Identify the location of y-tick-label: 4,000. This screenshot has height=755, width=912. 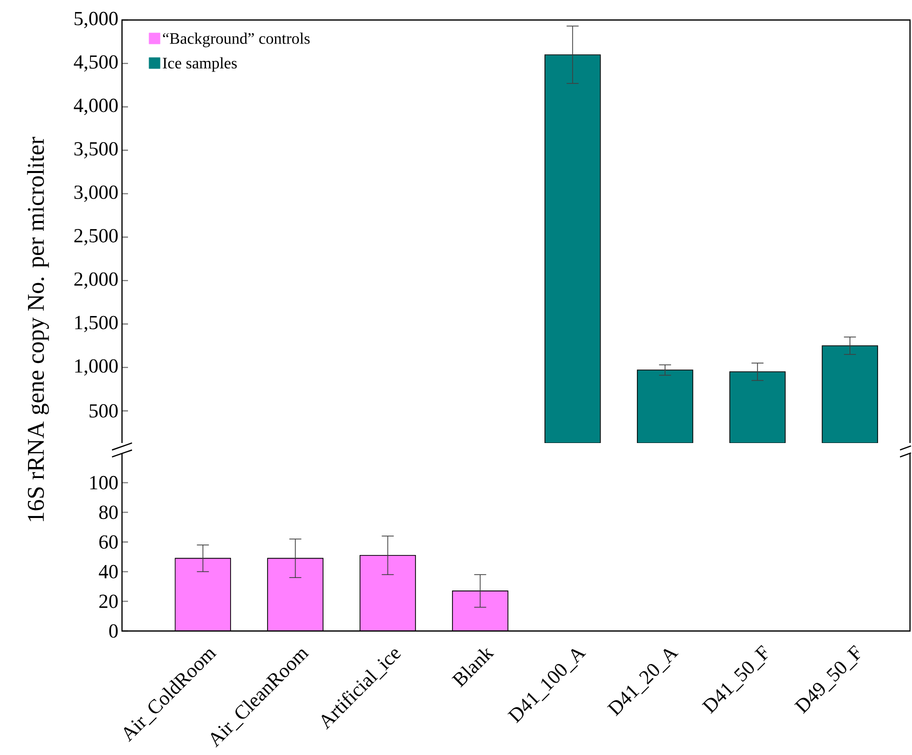
(96, 107).